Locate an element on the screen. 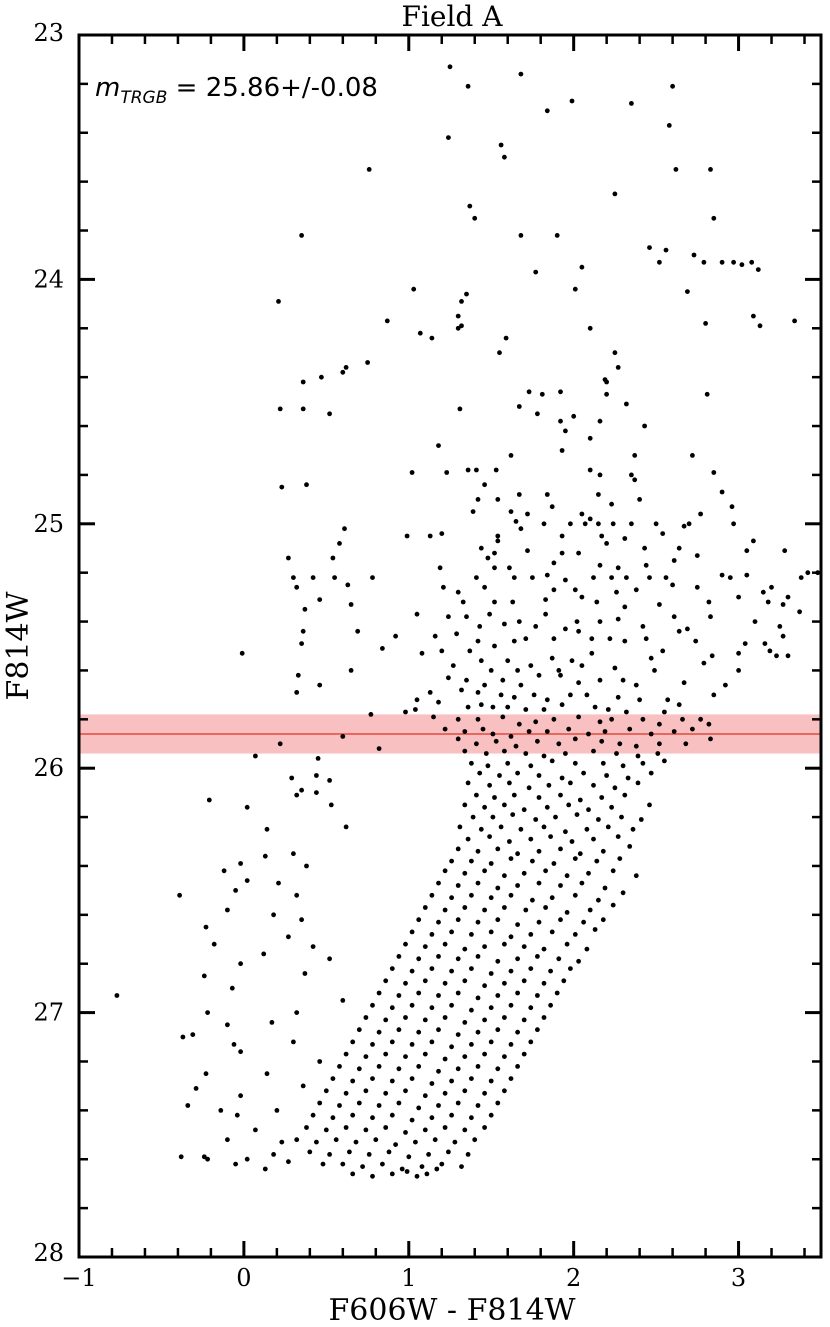  x-tick-label: −1 is located at coordinates (78, 1278).